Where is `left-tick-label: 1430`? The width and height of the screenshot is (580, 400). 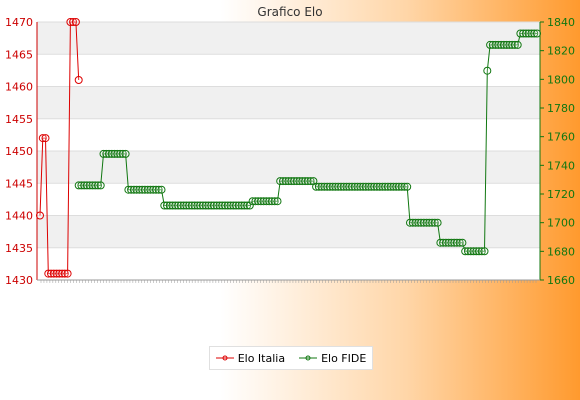 left-tick-label: 1430 is located at coordinates (19, 280).